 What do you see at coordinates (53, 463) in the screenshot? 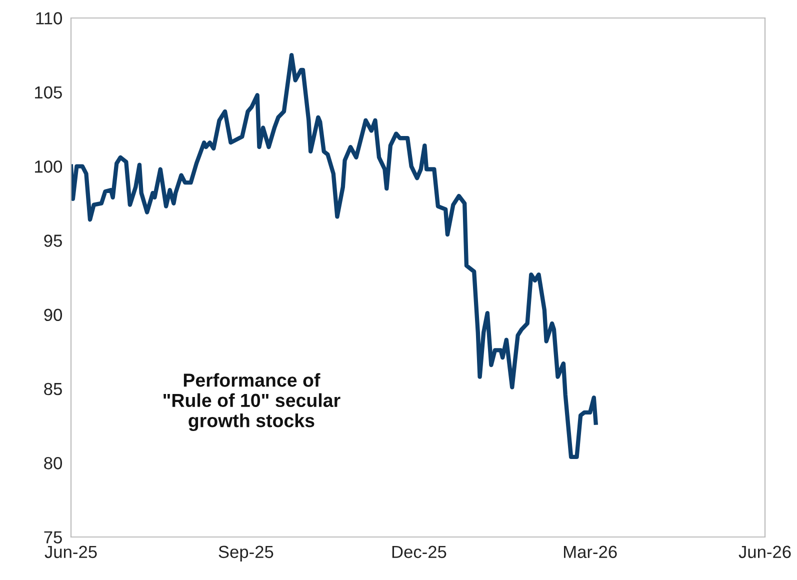
I see `y-tick-label: 80` at bounding box center [53, 463].